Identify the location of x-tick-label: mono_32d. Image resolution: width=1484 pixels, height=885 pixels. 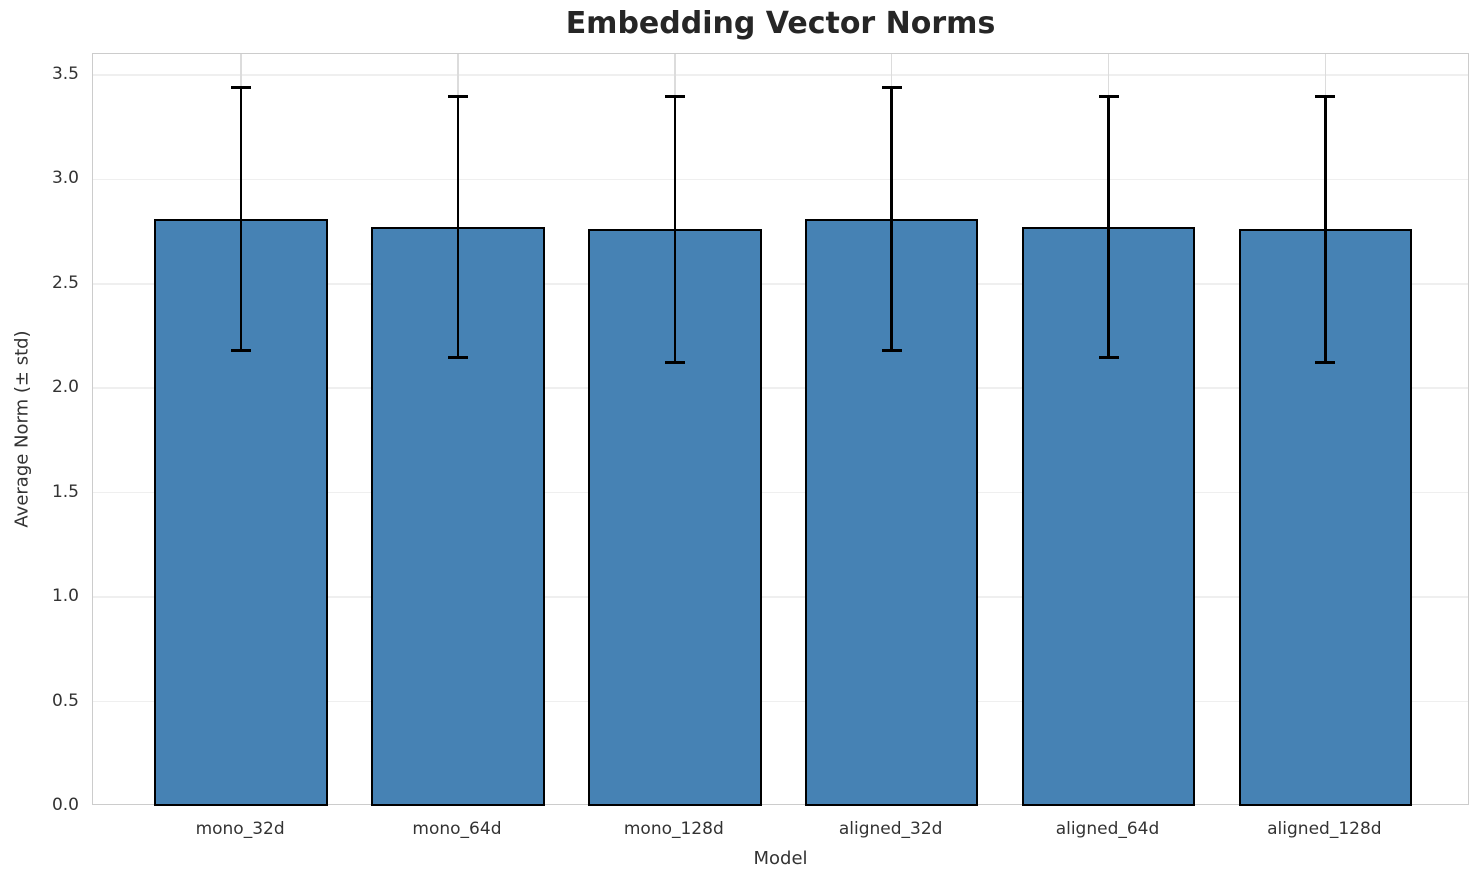
(240, 829).